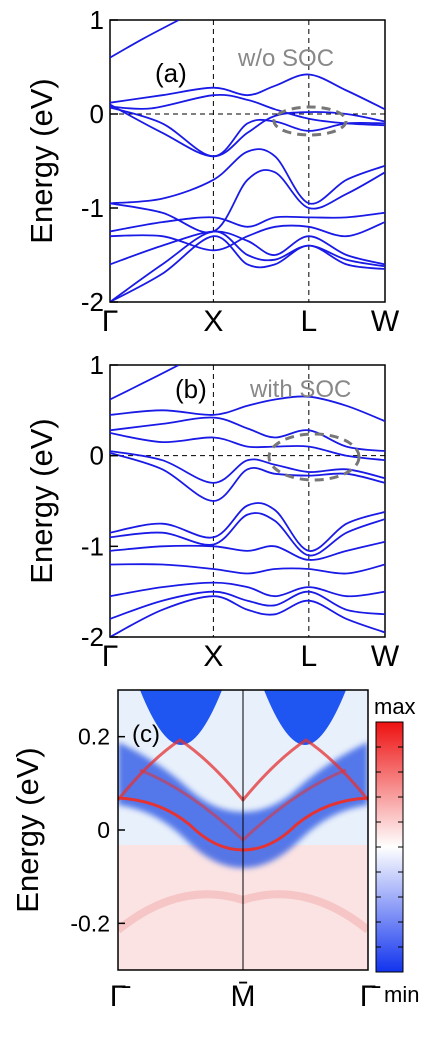 Image resolution: width=436 pixels, height=1037 pixels. What do you see at coordinates (27, 829) in the screenshot?
I see `panel-c-ylabel: Energy (eV)` at bounding box center [27, 829].